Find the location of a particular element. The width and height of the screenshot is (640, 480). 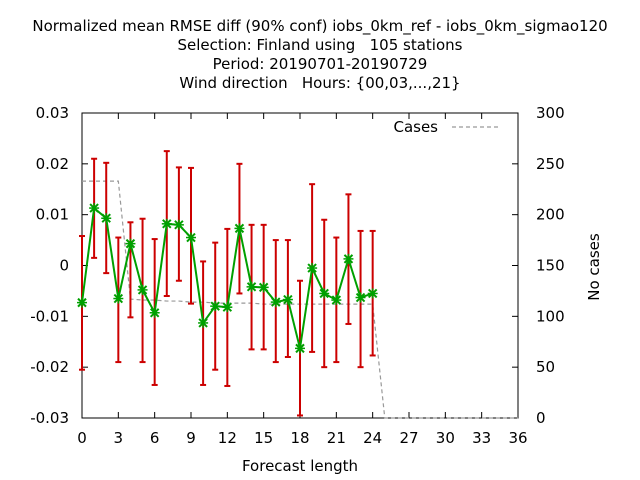

rmse-diff-series is located at coordinates (227, 278).